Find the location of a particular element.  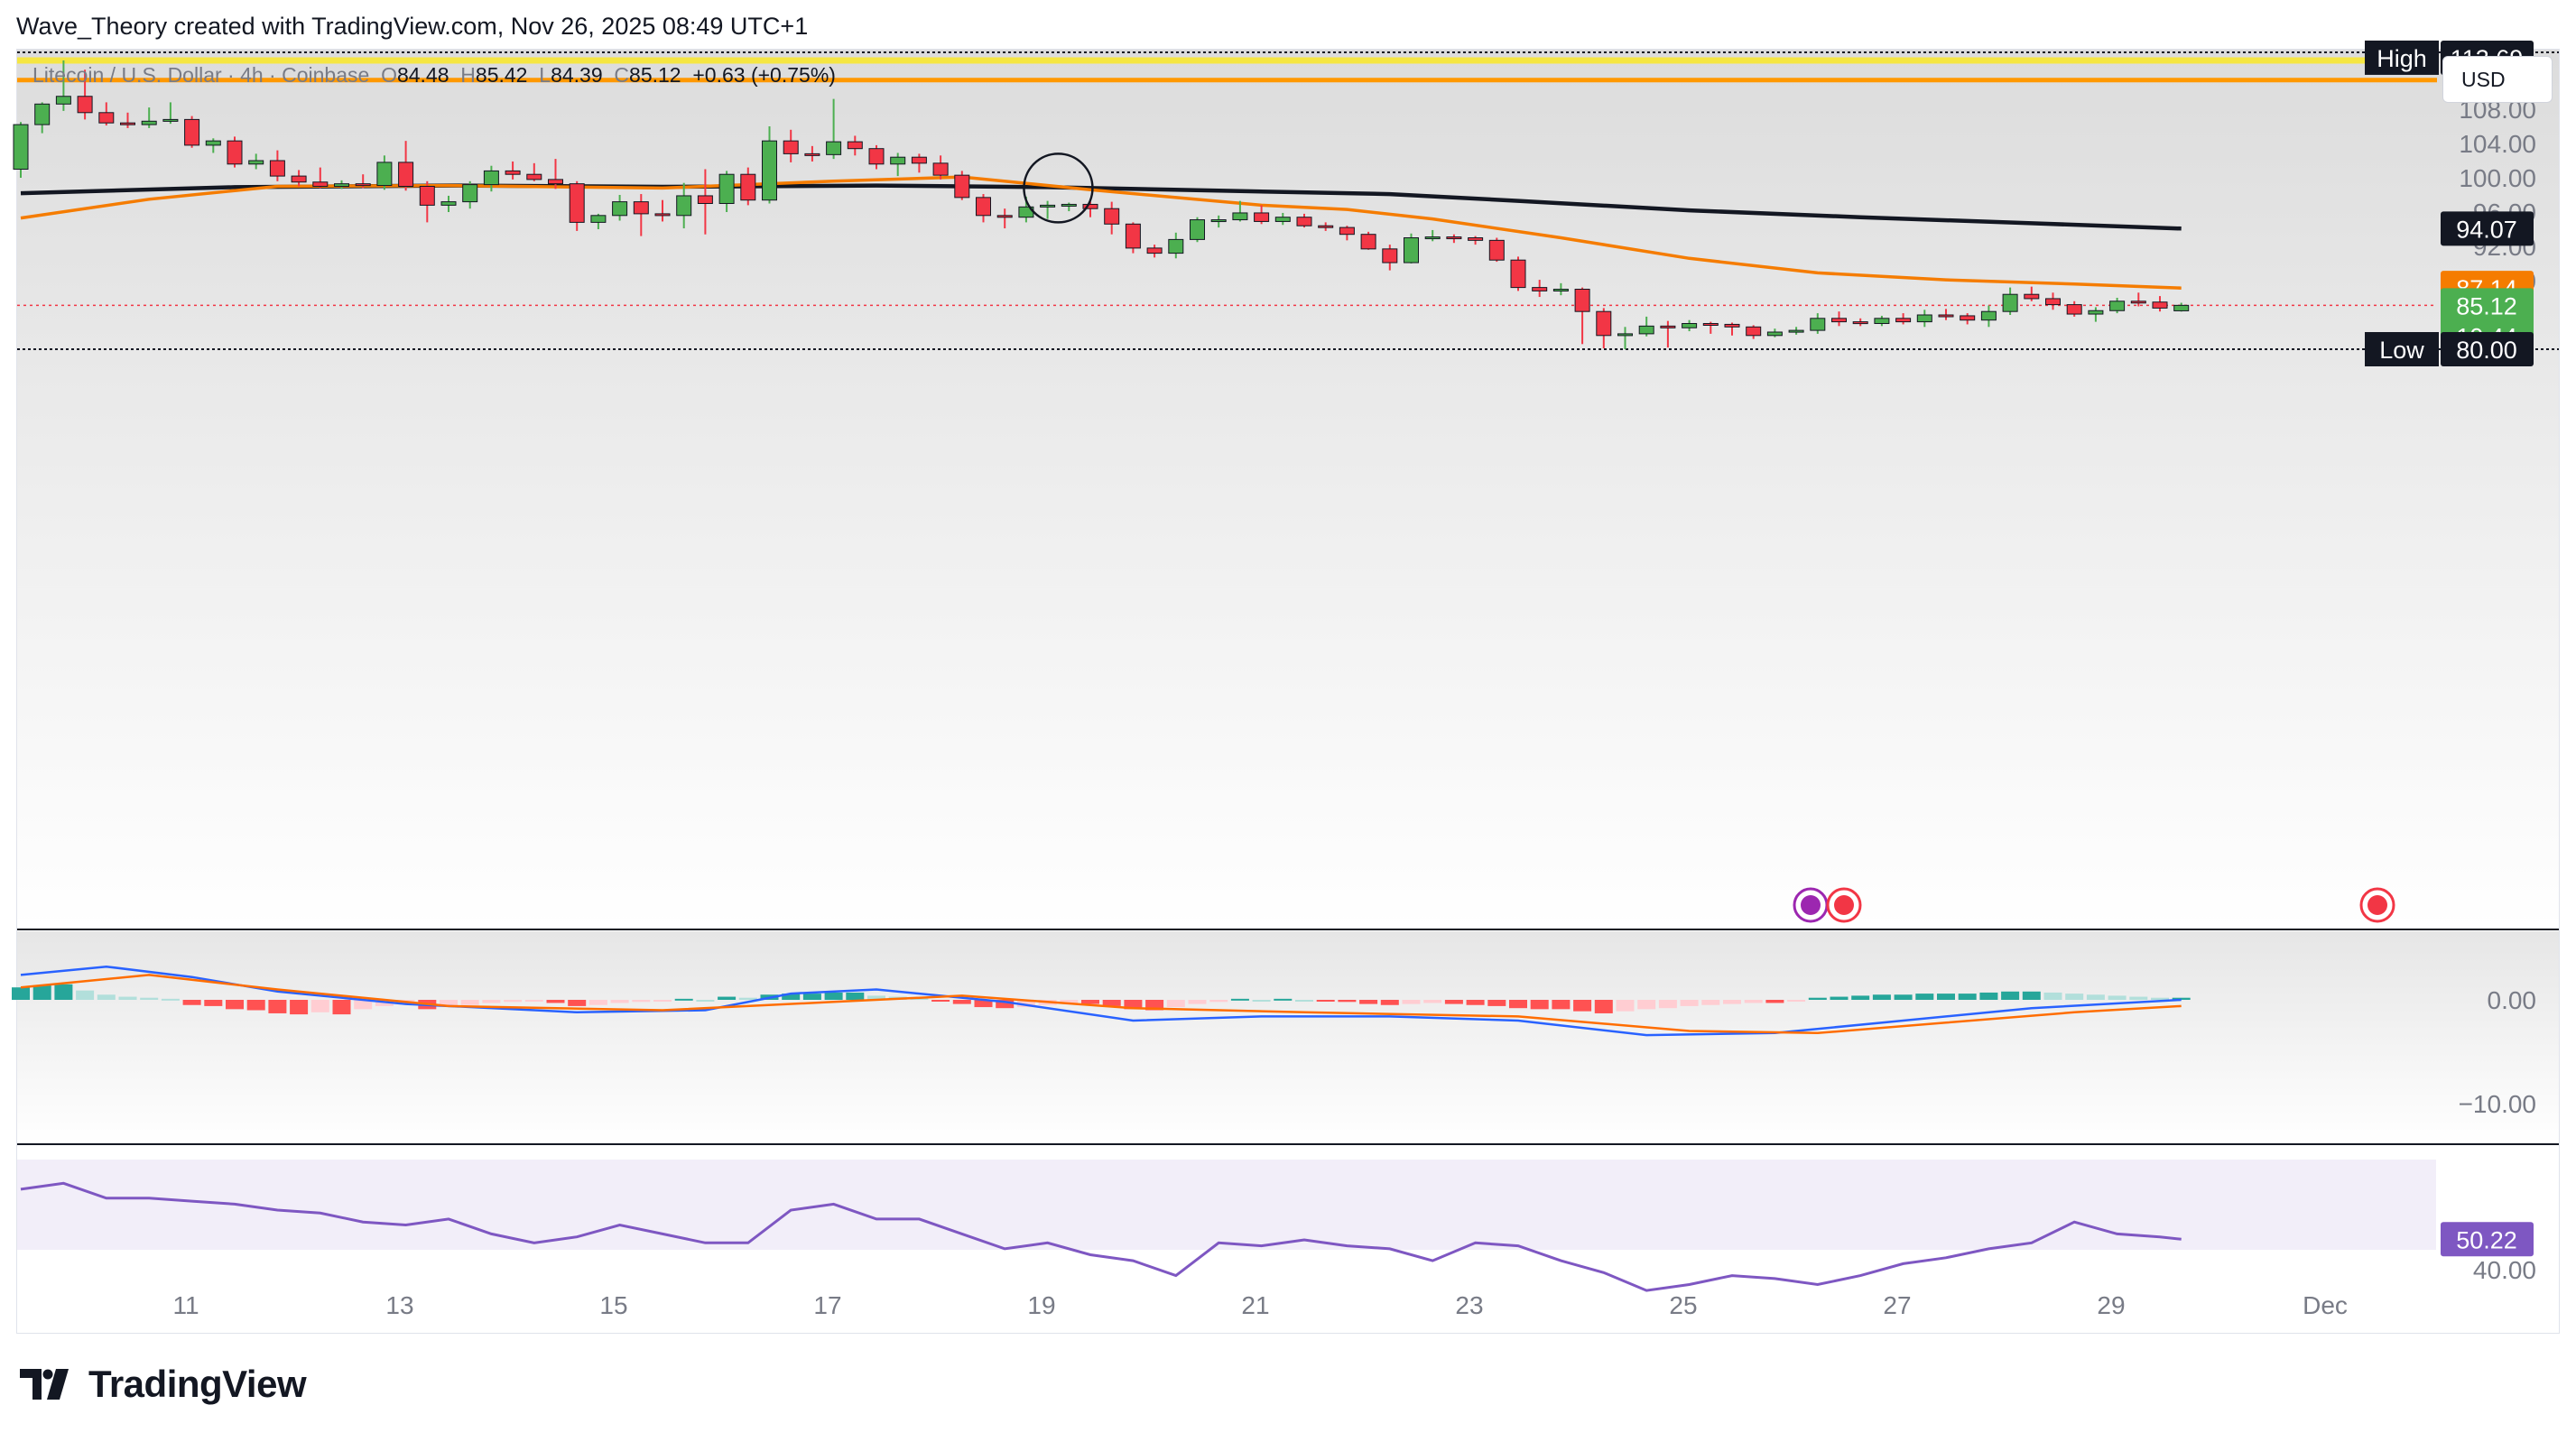

rsi-value-tag: 50.22 is located at coordinates (2487, 1239).